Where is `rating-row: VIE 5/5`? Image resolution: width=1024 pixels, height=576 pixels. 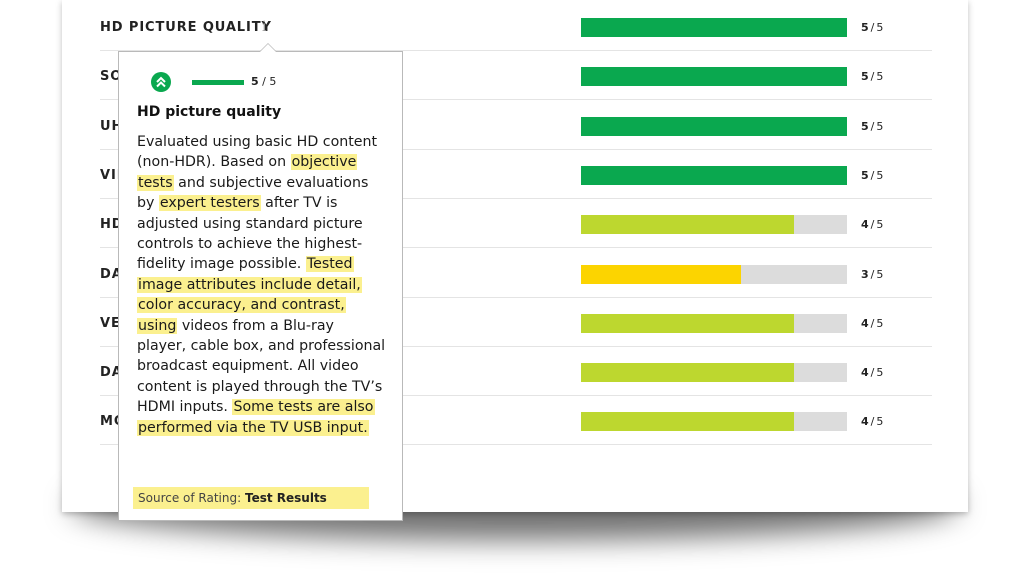 rating-row: VIE 5/5 is located at coordinates (516, 174).